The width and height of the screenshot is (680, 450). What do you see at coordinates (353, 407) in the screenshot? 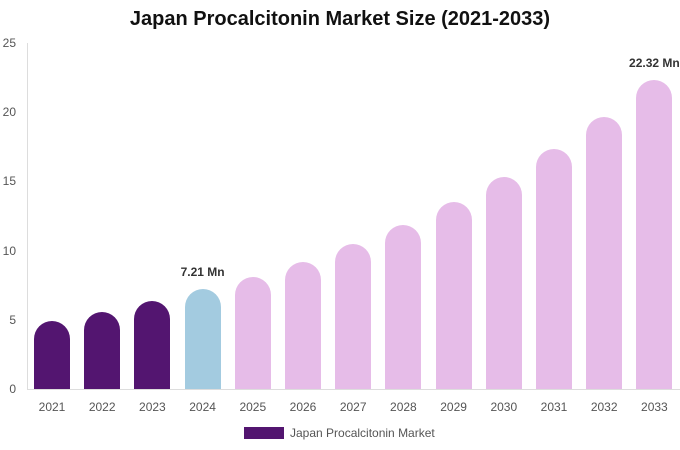
I see `x-tick-label: 2027` at bounding box center [353, 407].